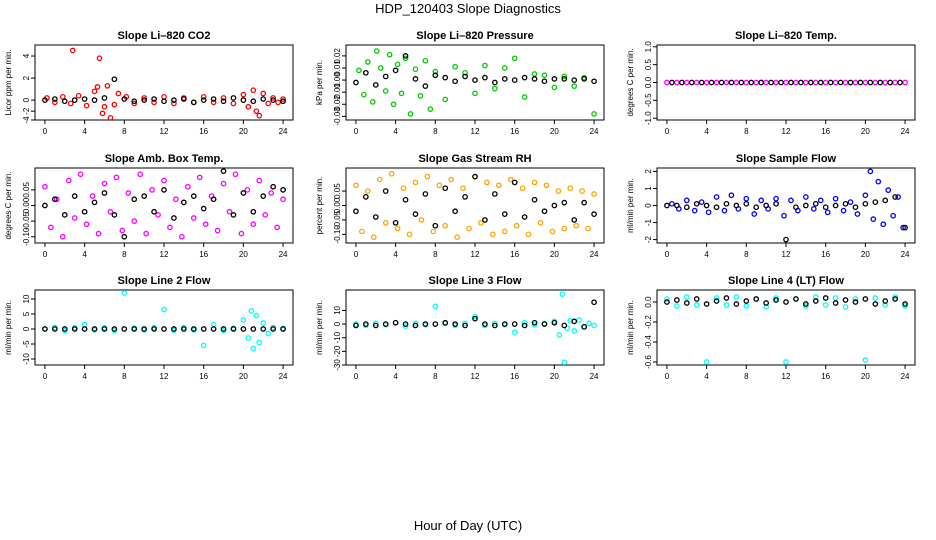 The height and width of the screenshot is (540, 936). What do you see at coordinates (905, 376) in the screenshot?
I see `x-tick-label: 24` at bounding box center [905, 376].